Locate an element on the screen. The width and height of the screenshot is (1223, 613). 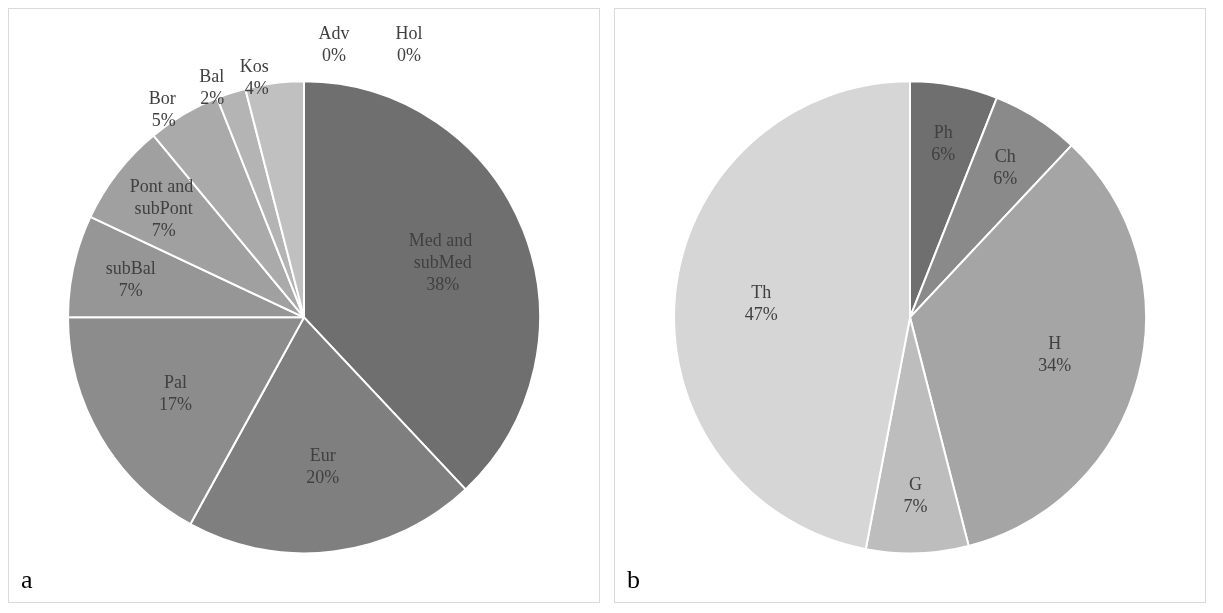
slice-label: Pont and subPont is located at coordinates (163, 197).